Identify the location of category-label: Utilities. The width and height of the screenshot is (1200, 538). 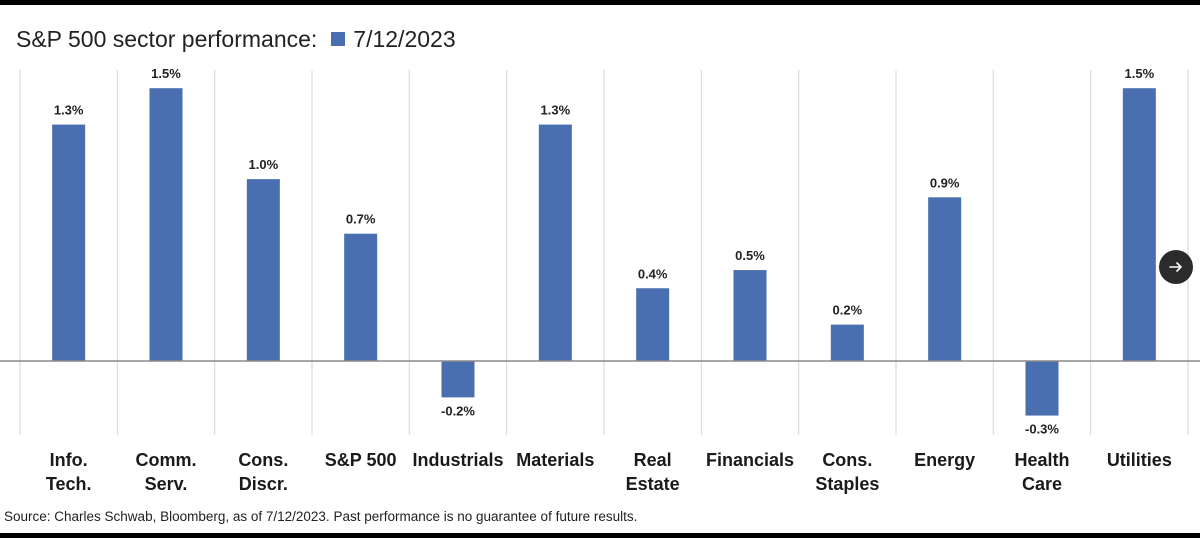
(1139, 460).